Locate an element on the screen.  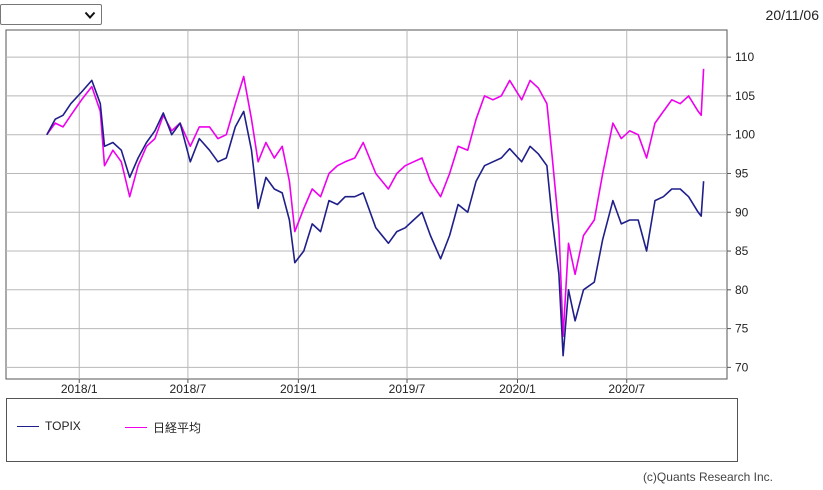
as-of-date: 20/11/06 is located at coordinates (792, 15).